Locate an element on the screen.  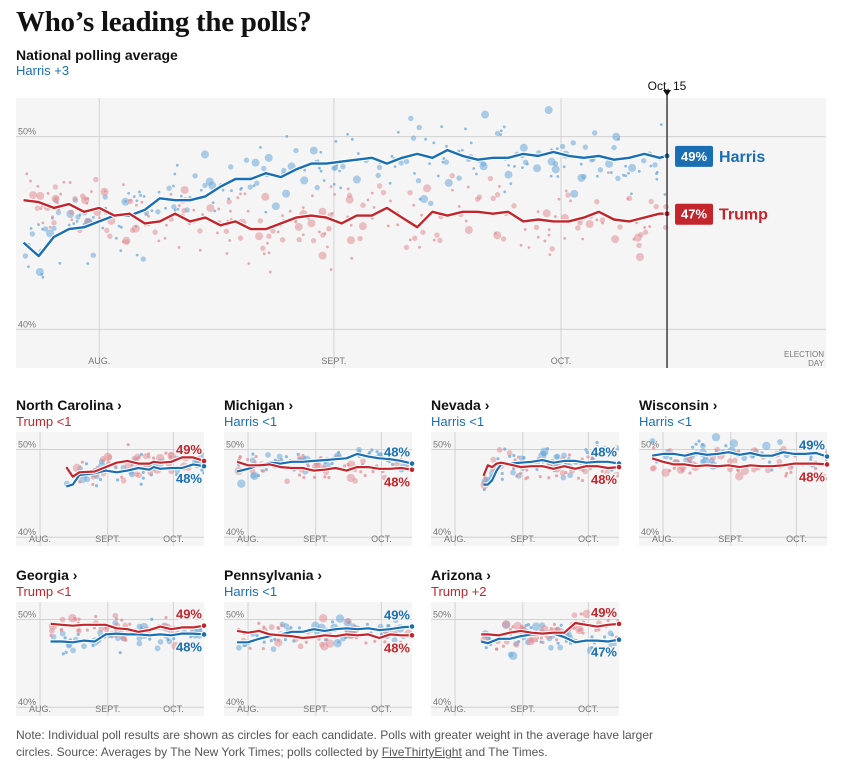
state-name: Wisconsin › is located at coordinates (678, 405).